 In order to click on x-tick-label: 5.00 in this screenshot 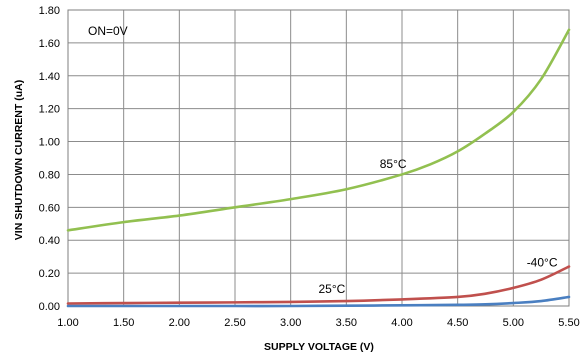, I will do `click(513, 323)`.